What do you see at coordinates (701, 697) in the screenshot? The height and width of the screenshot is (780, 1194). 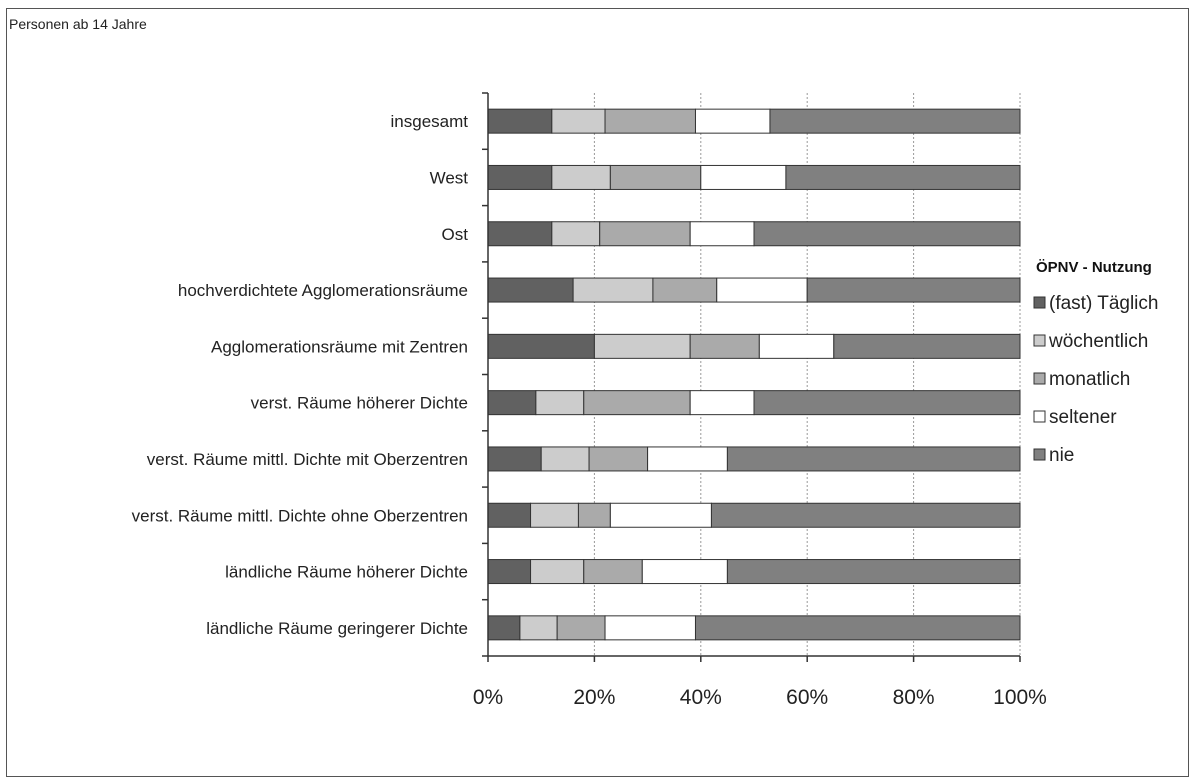 I see `x-tick-label: 40%` at bounding box center [701, 697].